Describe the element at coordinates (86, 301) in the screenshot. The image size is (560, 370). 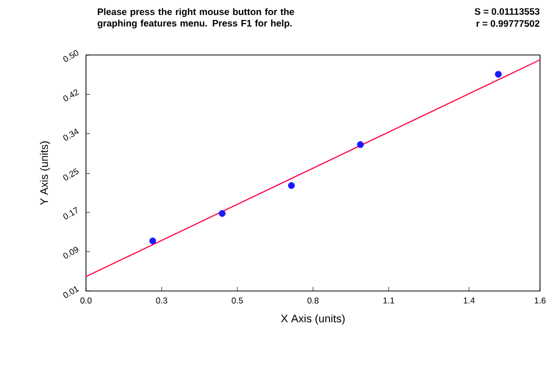
I see `x-tick-label: 0.0` at that location.